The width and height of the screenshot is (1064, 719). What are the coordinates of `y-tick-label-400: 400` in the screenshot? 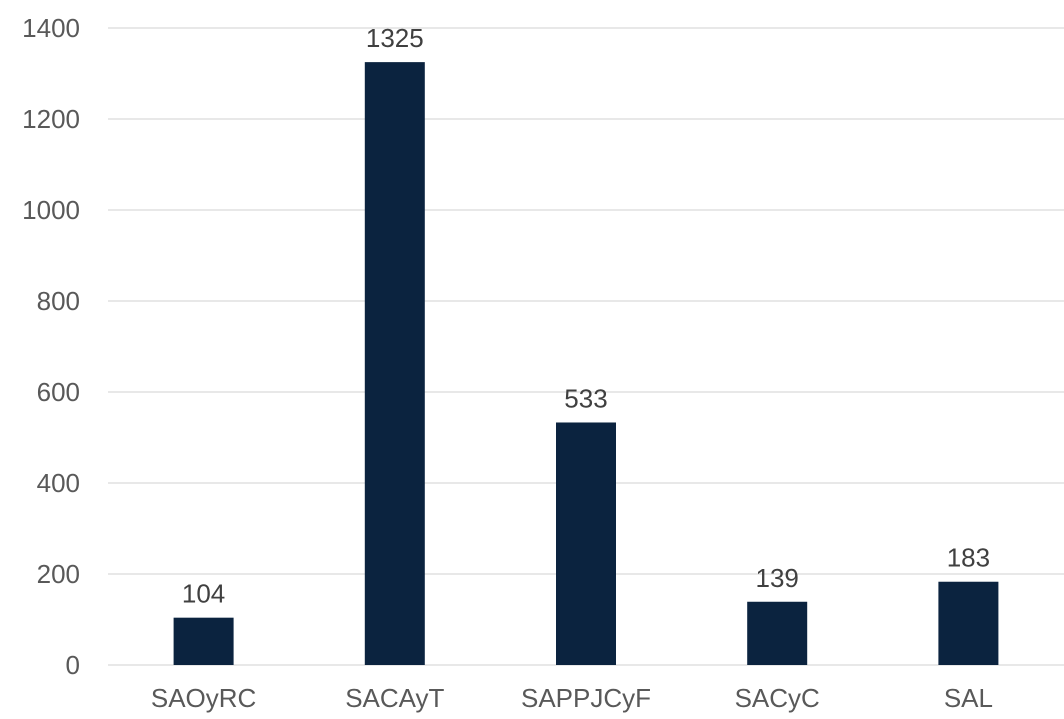 It's located at (58, 483).